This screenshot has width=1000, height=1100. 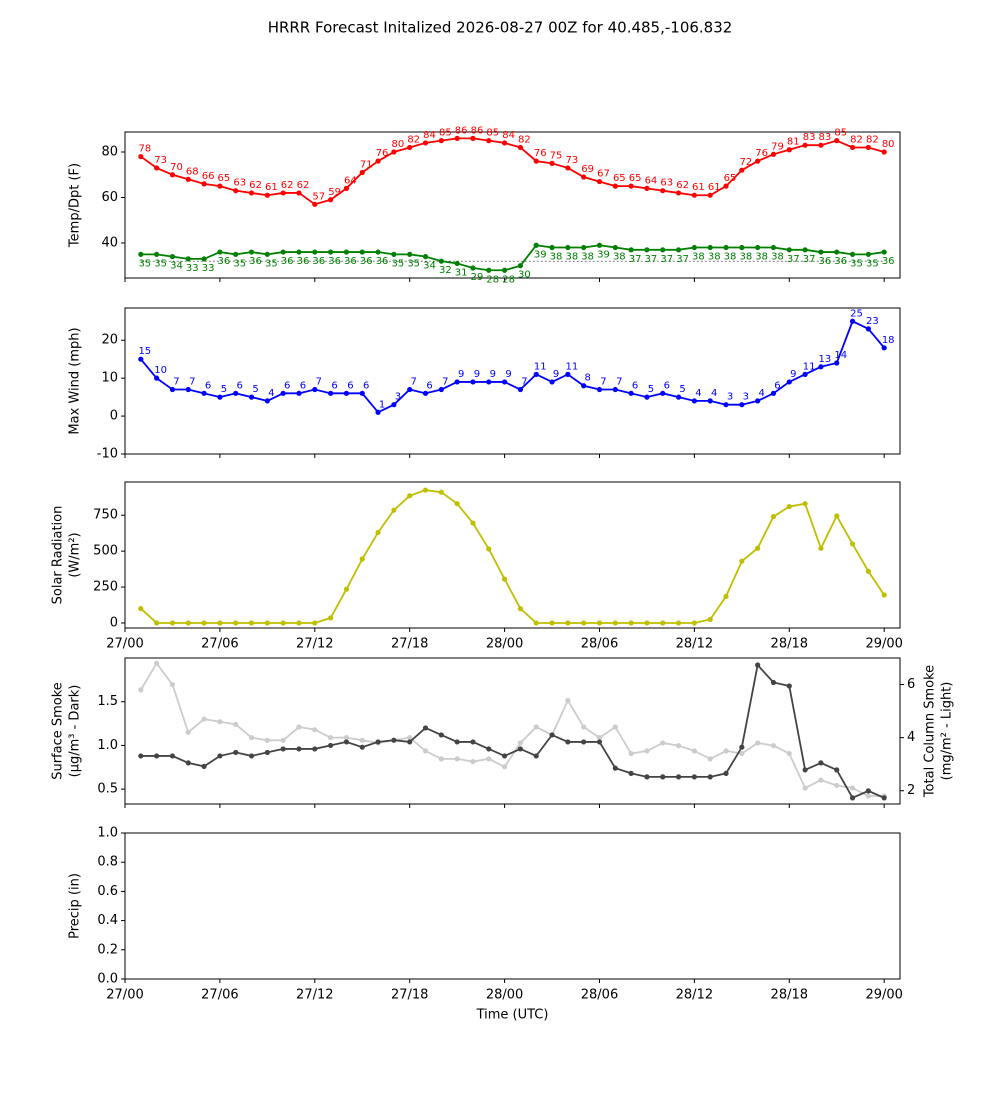 What do you see at coordinates (809, 137) in the screenshot?
I see `data-label: 83` at bounding box center [809, 137].